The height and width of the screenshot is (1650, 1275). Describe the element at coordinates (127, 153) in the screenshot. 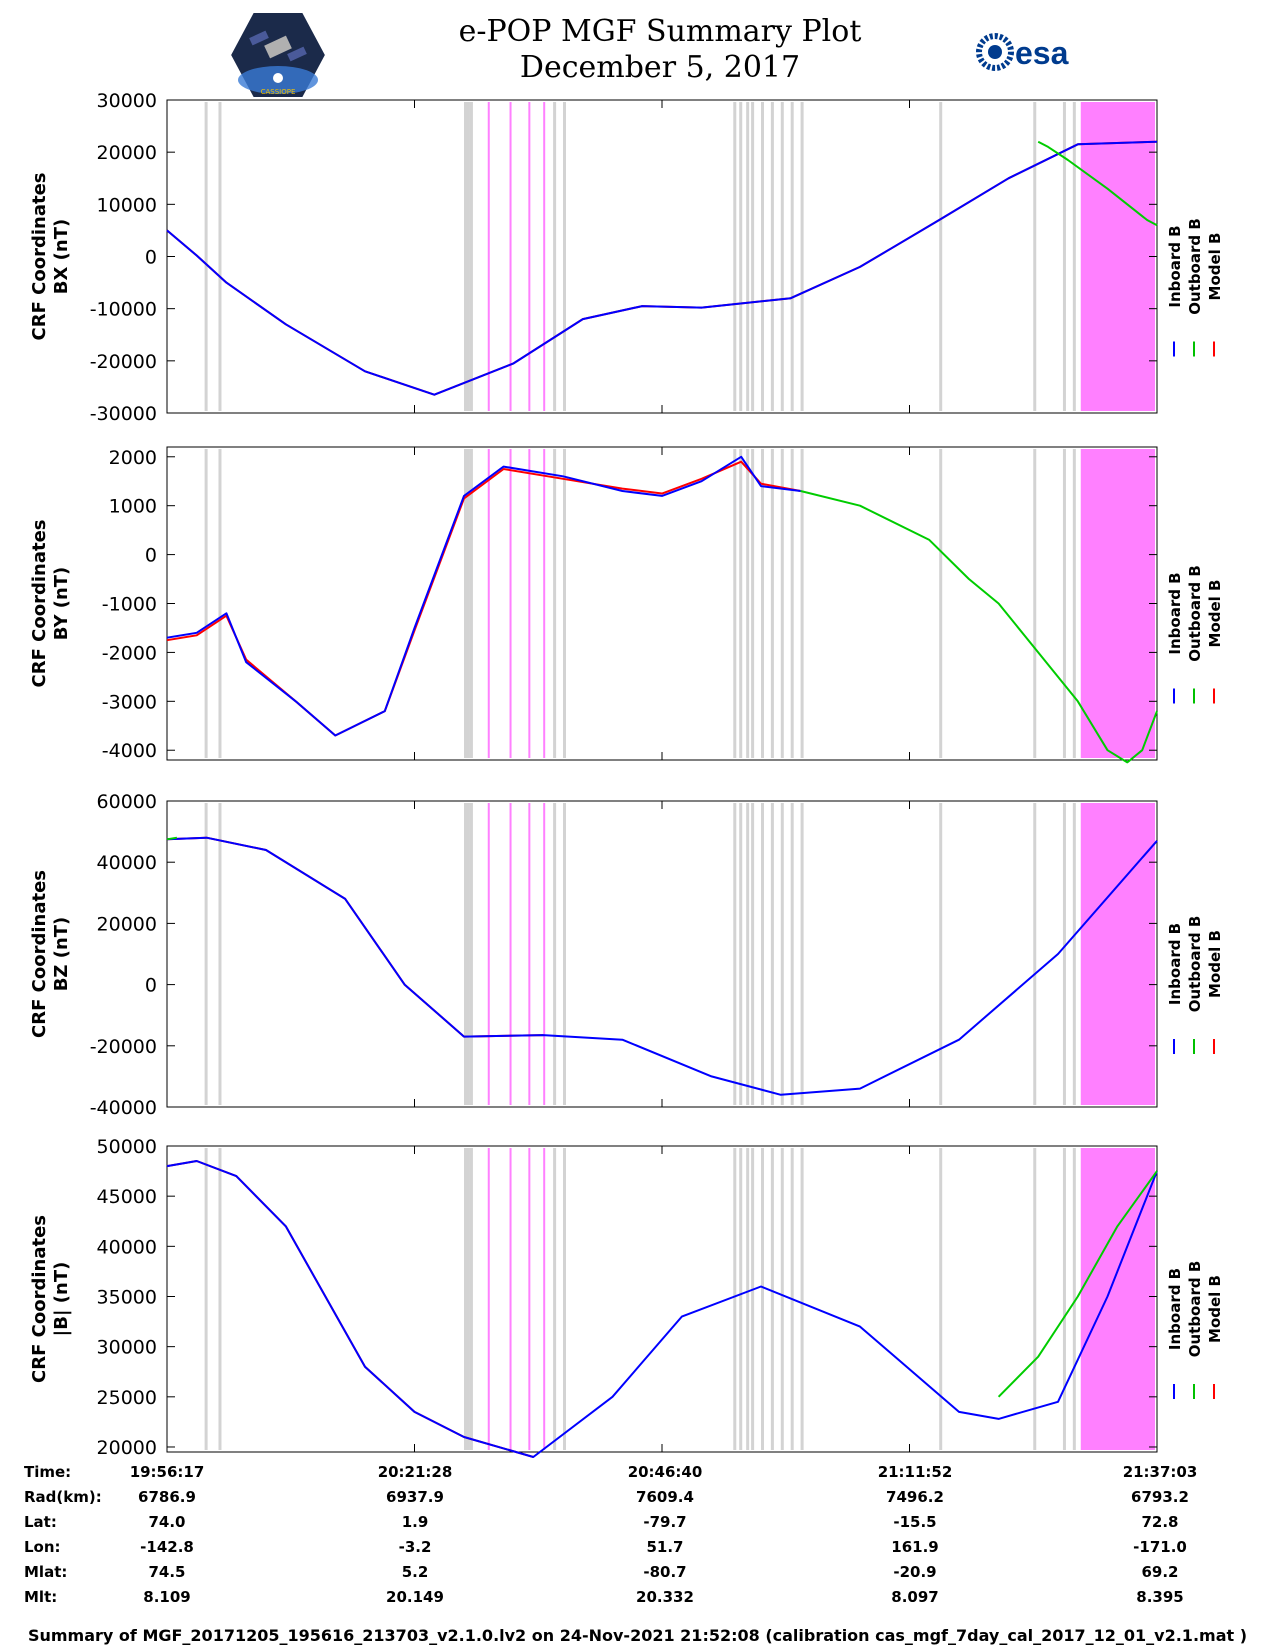

I see `y-tick-label: 20000` at that location.